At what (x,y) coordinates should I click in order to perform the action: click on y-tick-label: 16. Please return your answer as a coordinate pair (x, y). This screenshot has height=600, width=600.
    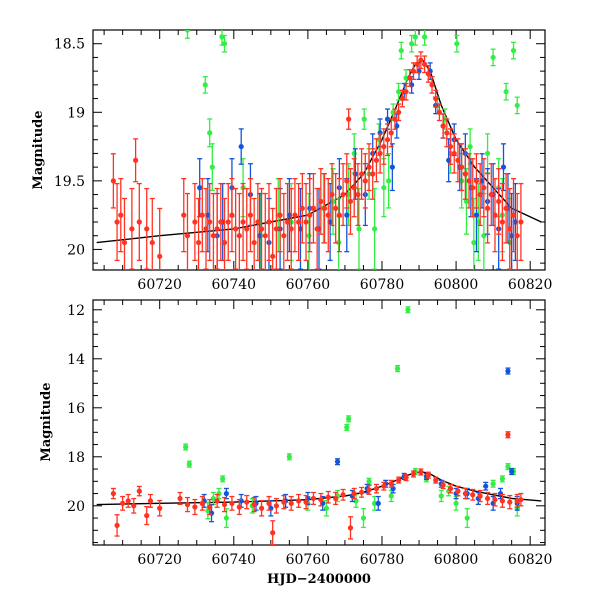
    Looking at the image, I should click on (76, 409).